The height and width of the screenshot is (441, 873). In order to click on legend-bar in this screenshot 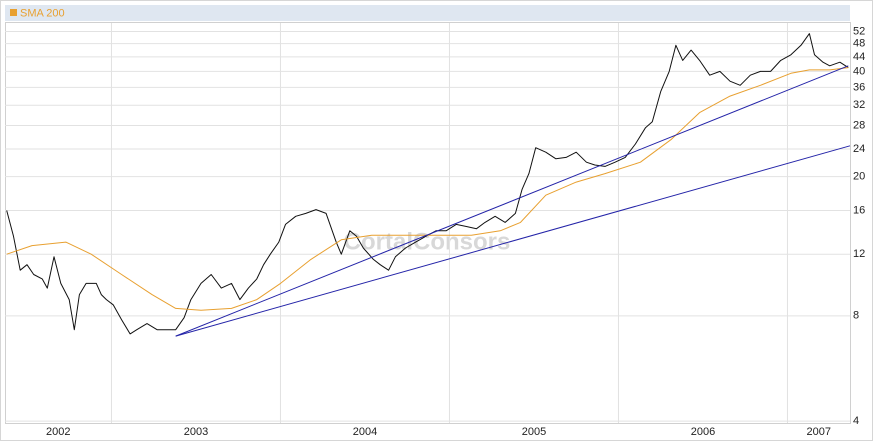, I will do `click(427, 13)`.